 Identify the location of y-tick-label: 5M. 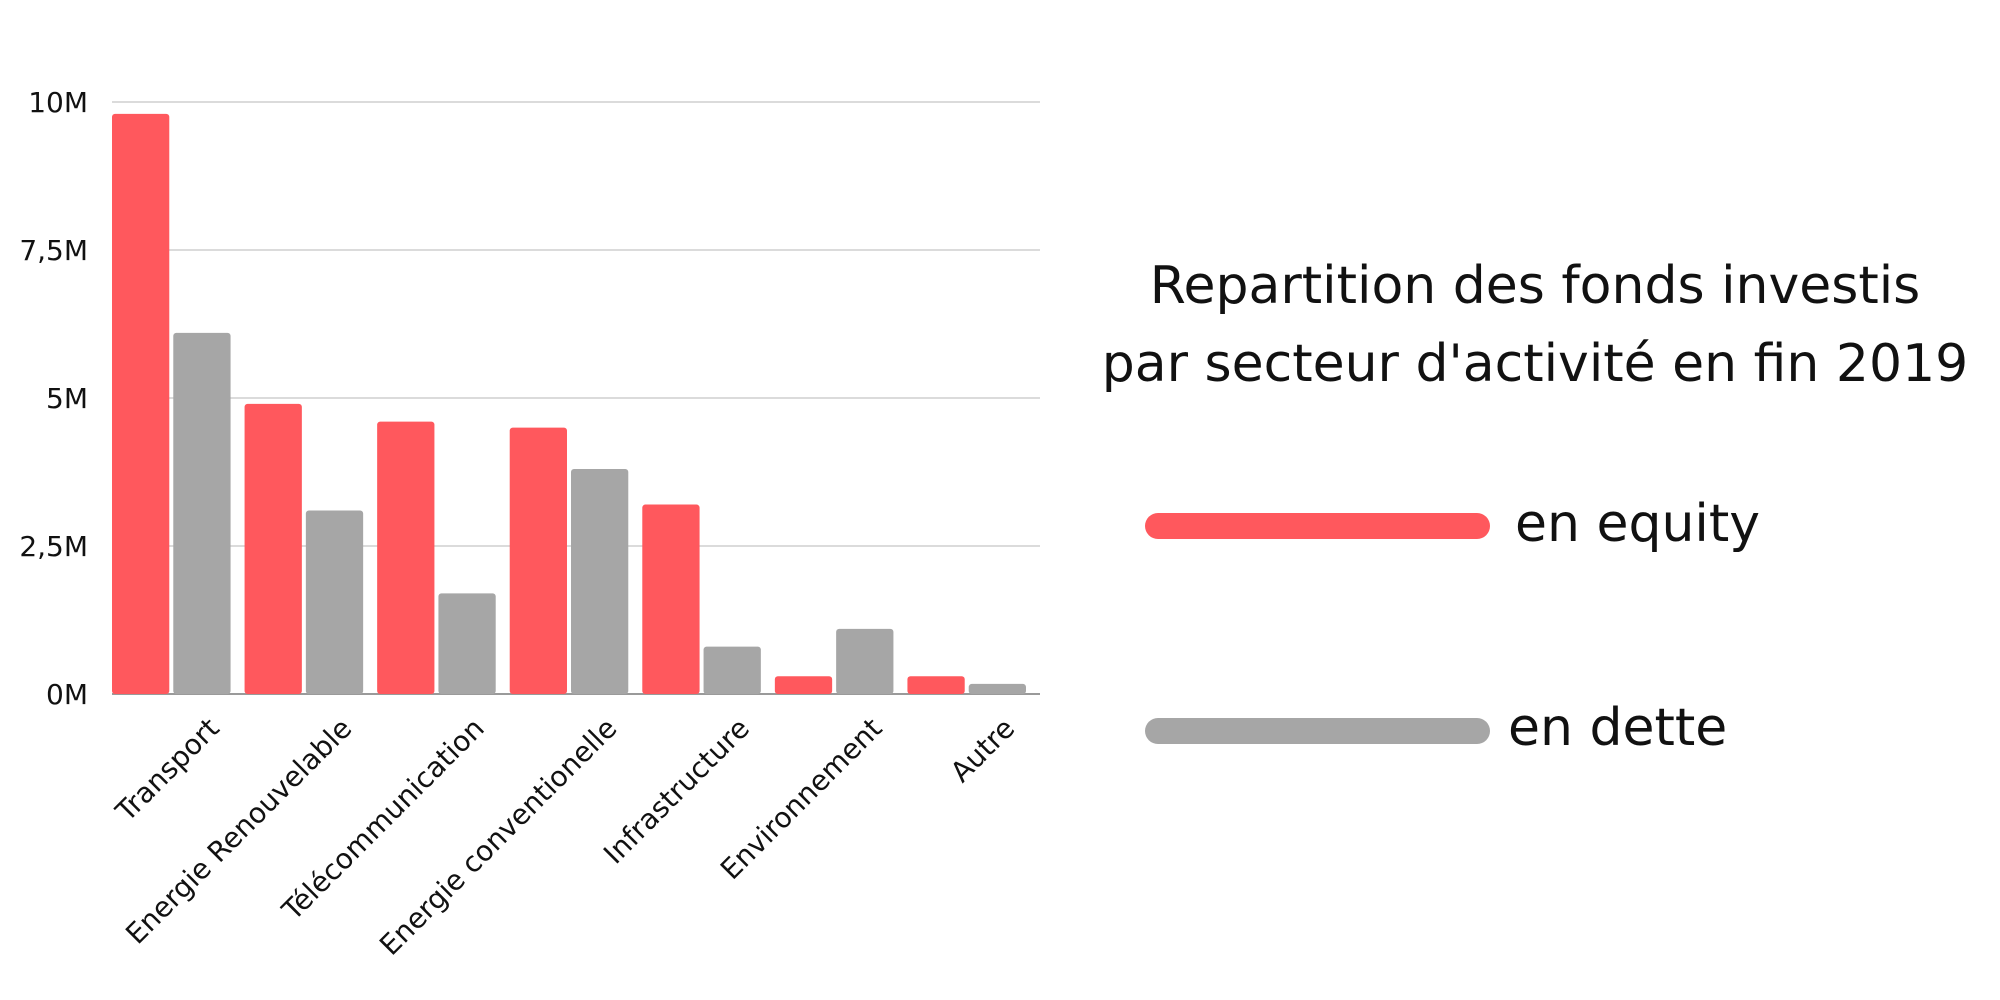
(67, 398).